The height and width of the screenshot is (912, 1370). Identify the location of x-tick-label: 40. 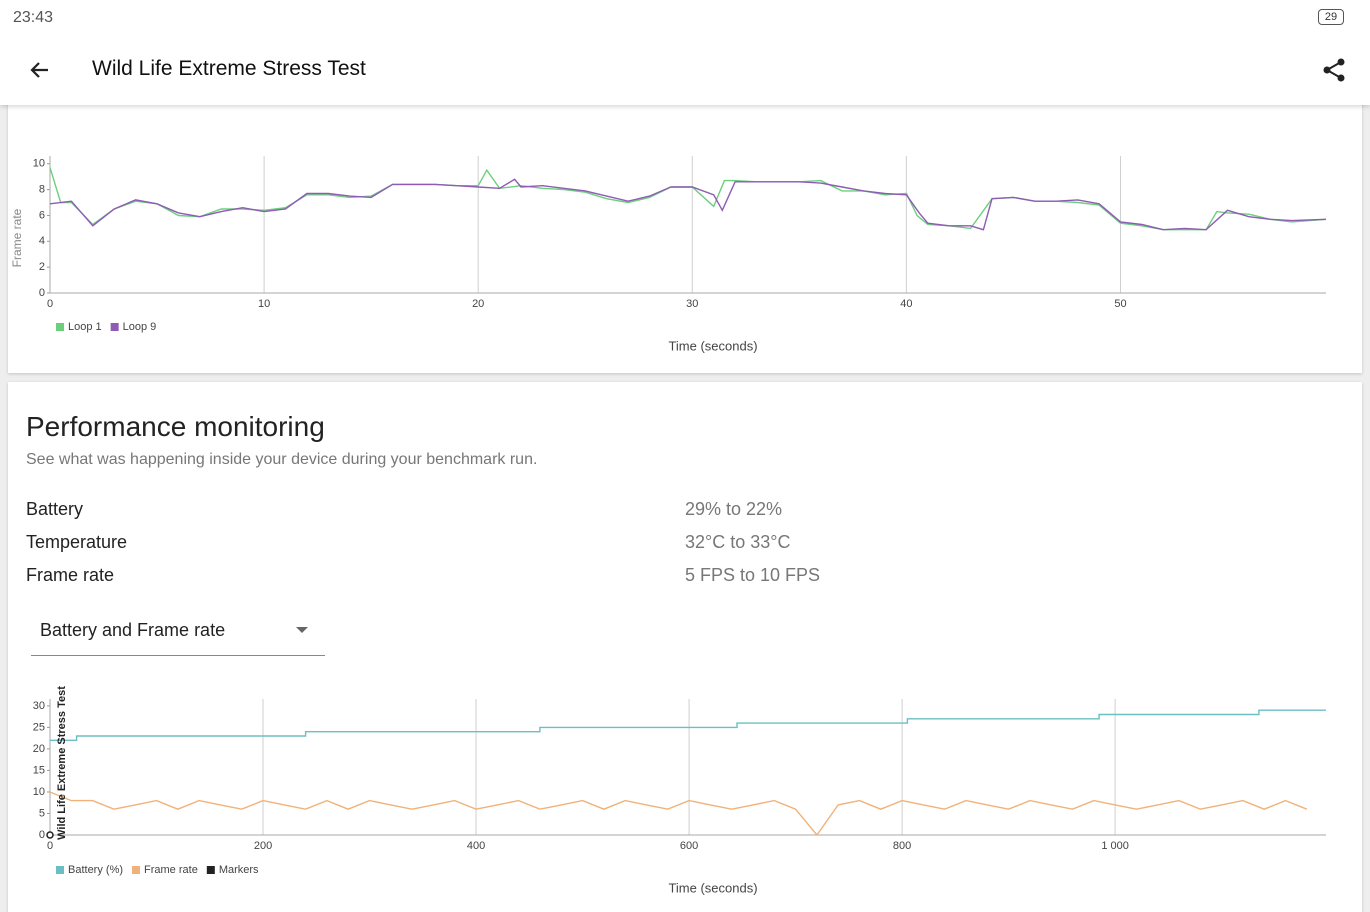
(906, 304).